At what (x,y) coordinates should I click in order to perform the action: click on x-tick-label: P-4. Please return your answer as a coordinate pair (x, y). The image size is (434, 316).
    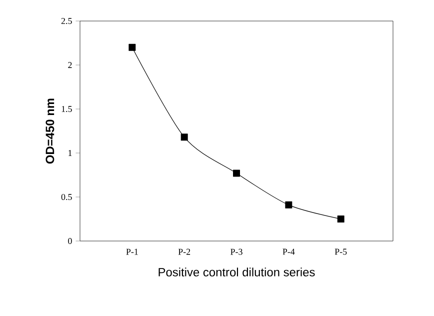
    Looking at the image, I should click on (288, 251).